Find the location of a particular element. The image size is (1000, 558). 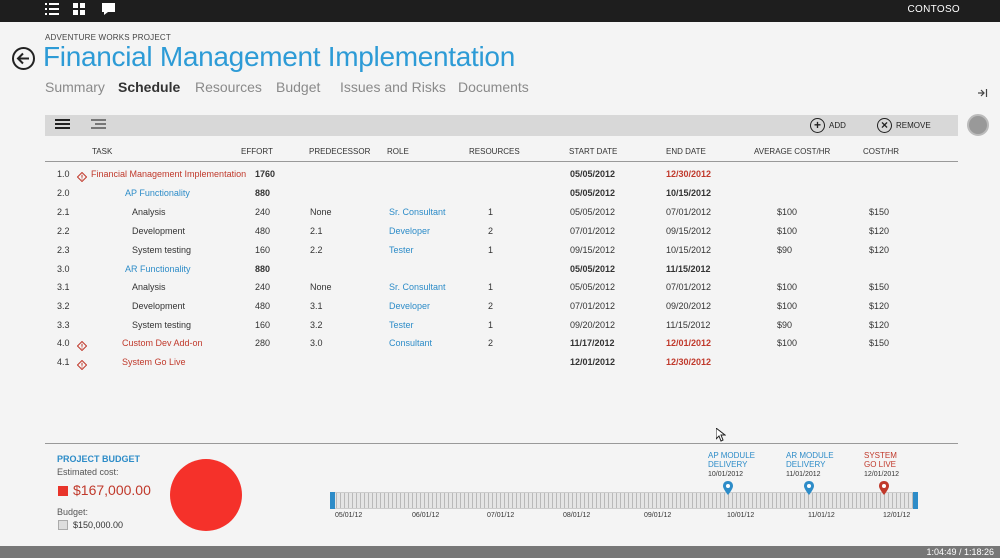

back-arrow-icon is located at coordinates (22, 58).